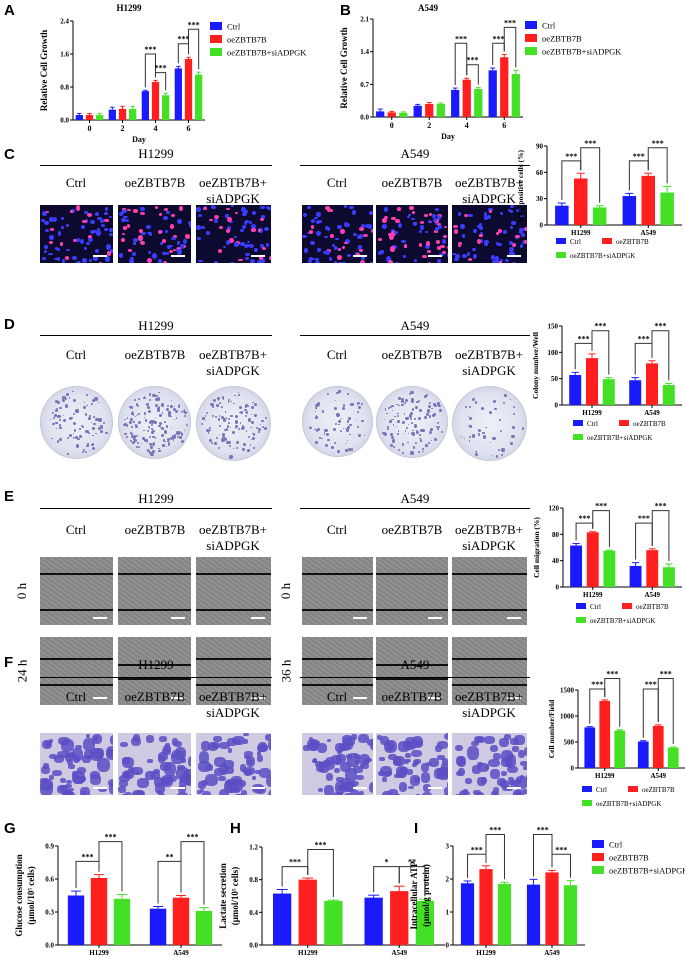  What do you see at coordinates (364, 118) in the screenshot?
I see `chart-b-y-tick-label: 0.0` at bounding box center [364, 118].